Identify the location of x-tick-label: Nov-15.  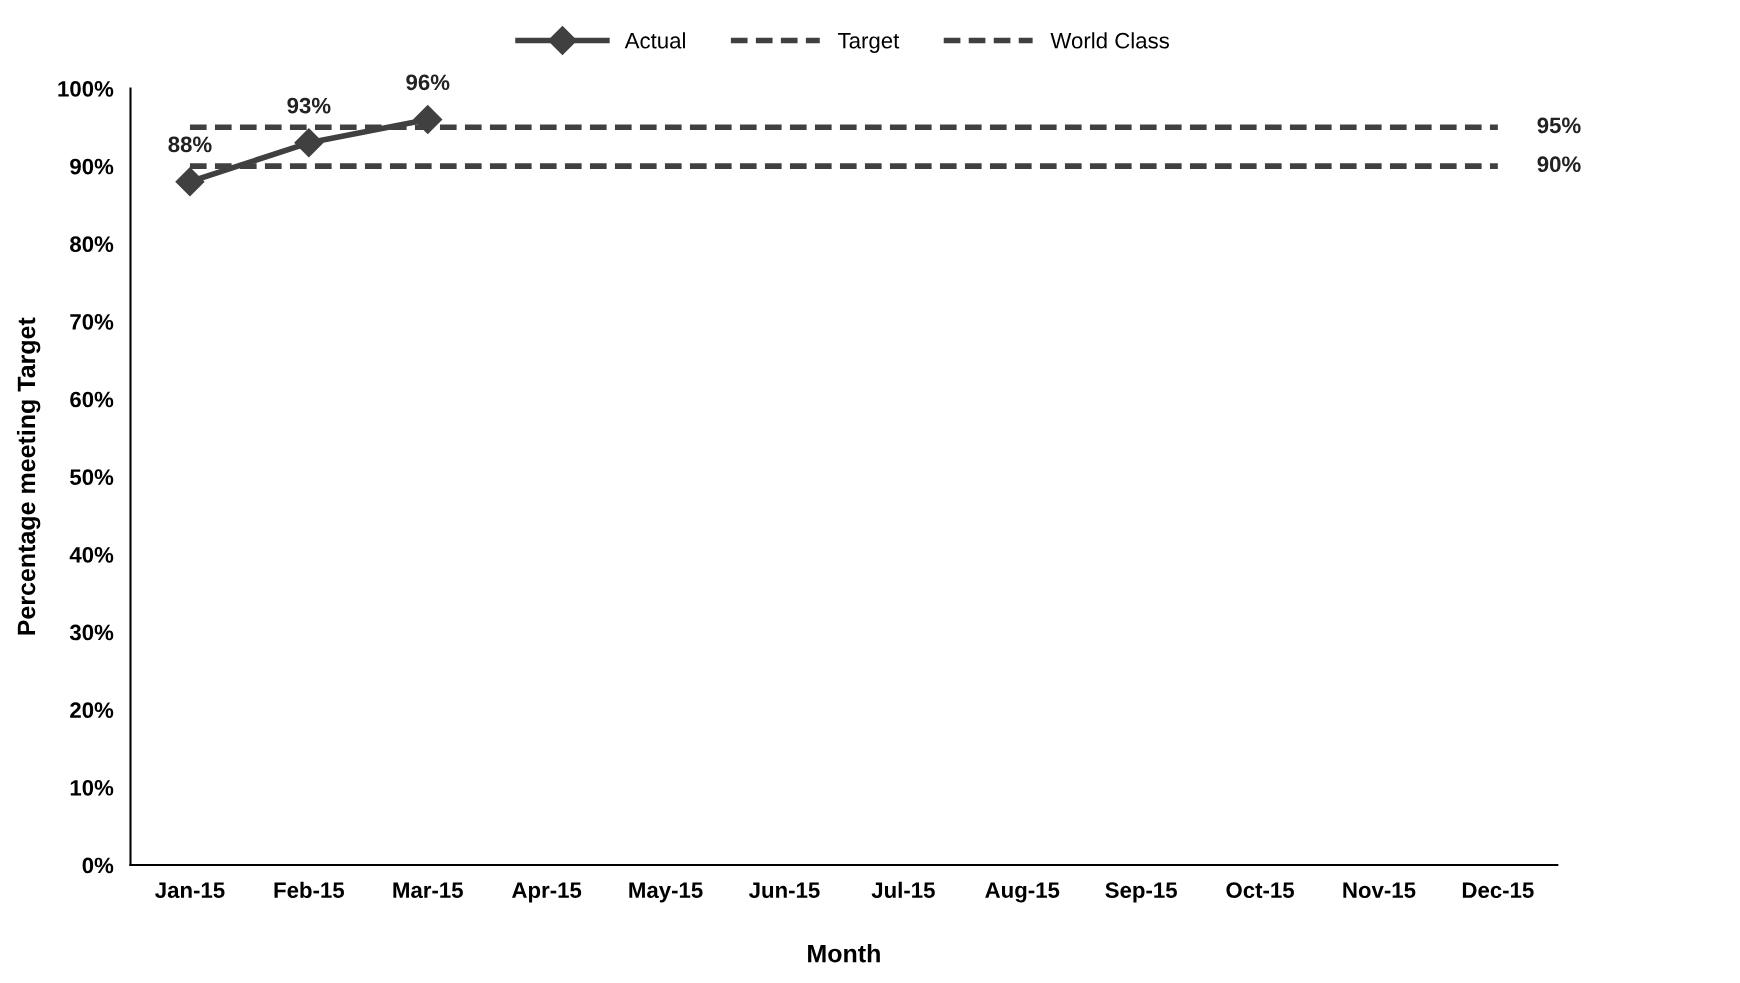
(1379, 890).